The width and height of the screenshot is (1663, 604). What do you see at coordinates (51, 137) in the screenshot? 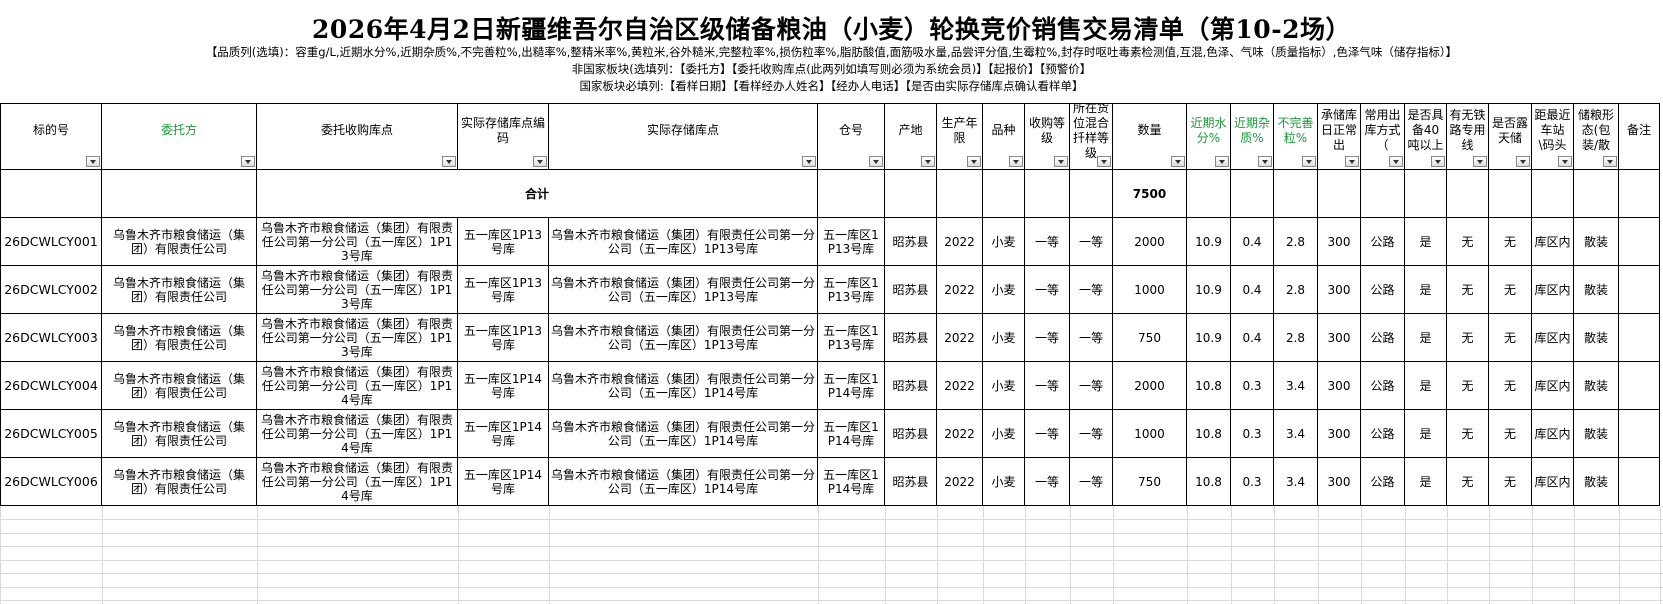
I see `column-header: 标的号` at bounding box center [51, 137].